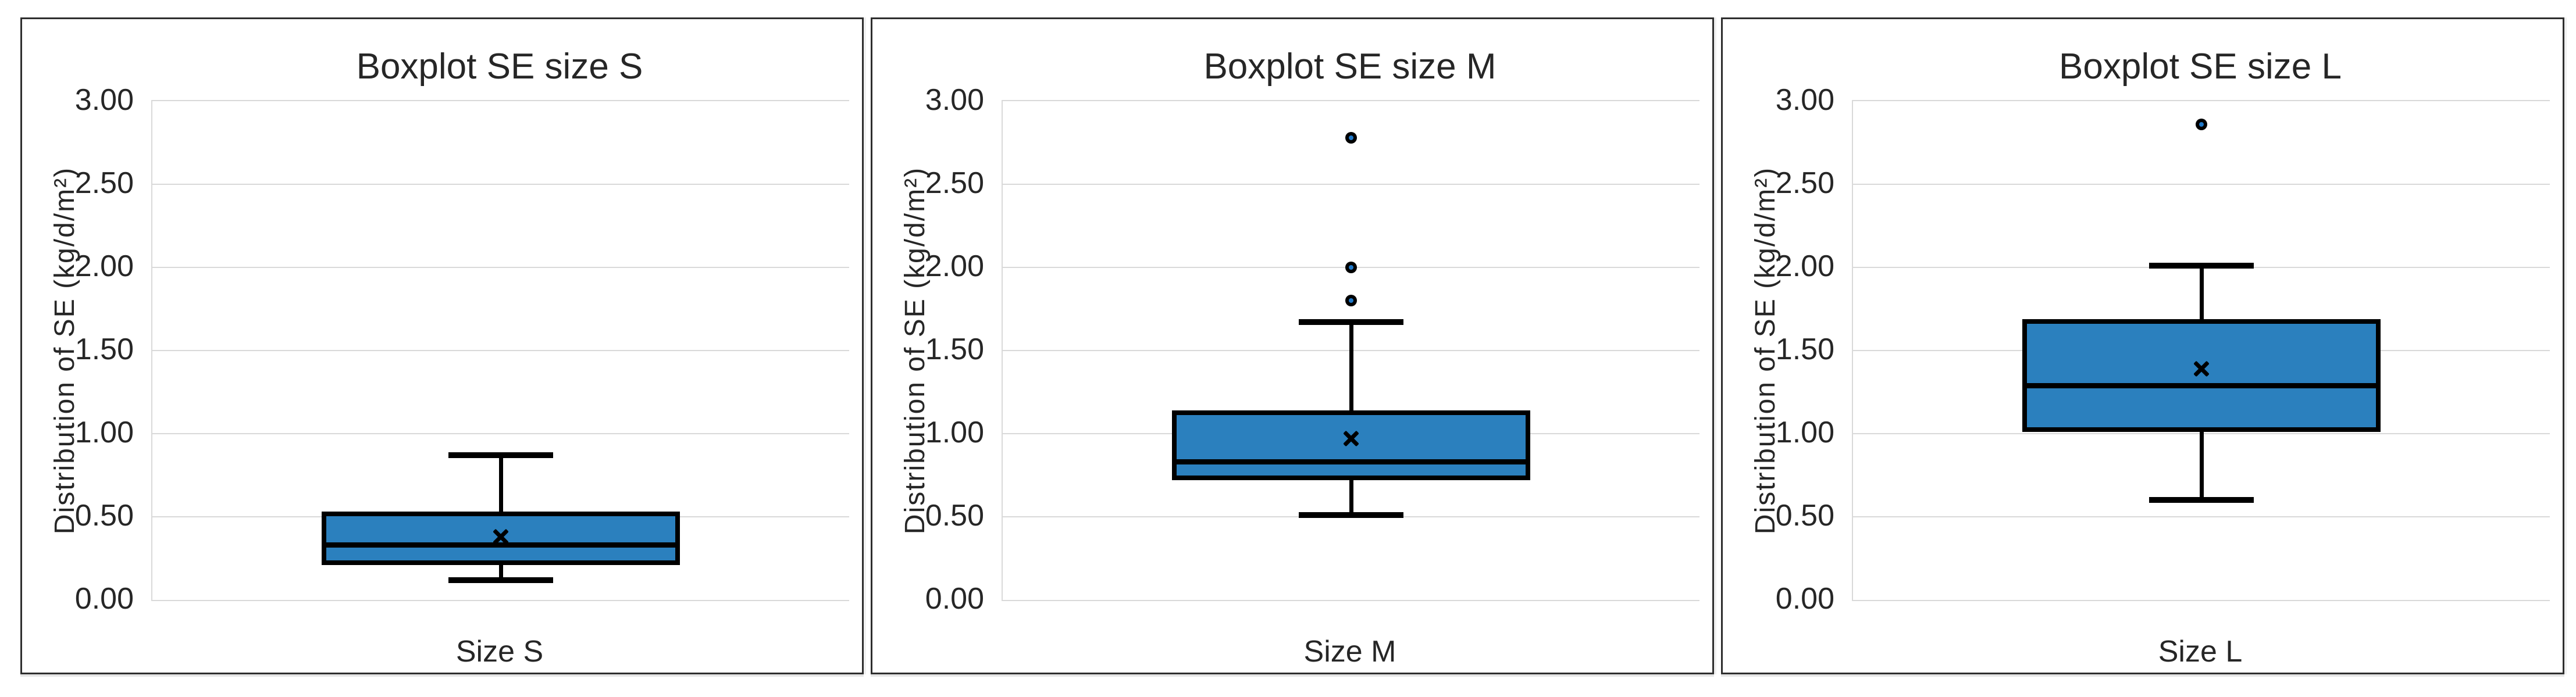  I want to click on chart-title: Boxplot SE size S, so click(499, 67).